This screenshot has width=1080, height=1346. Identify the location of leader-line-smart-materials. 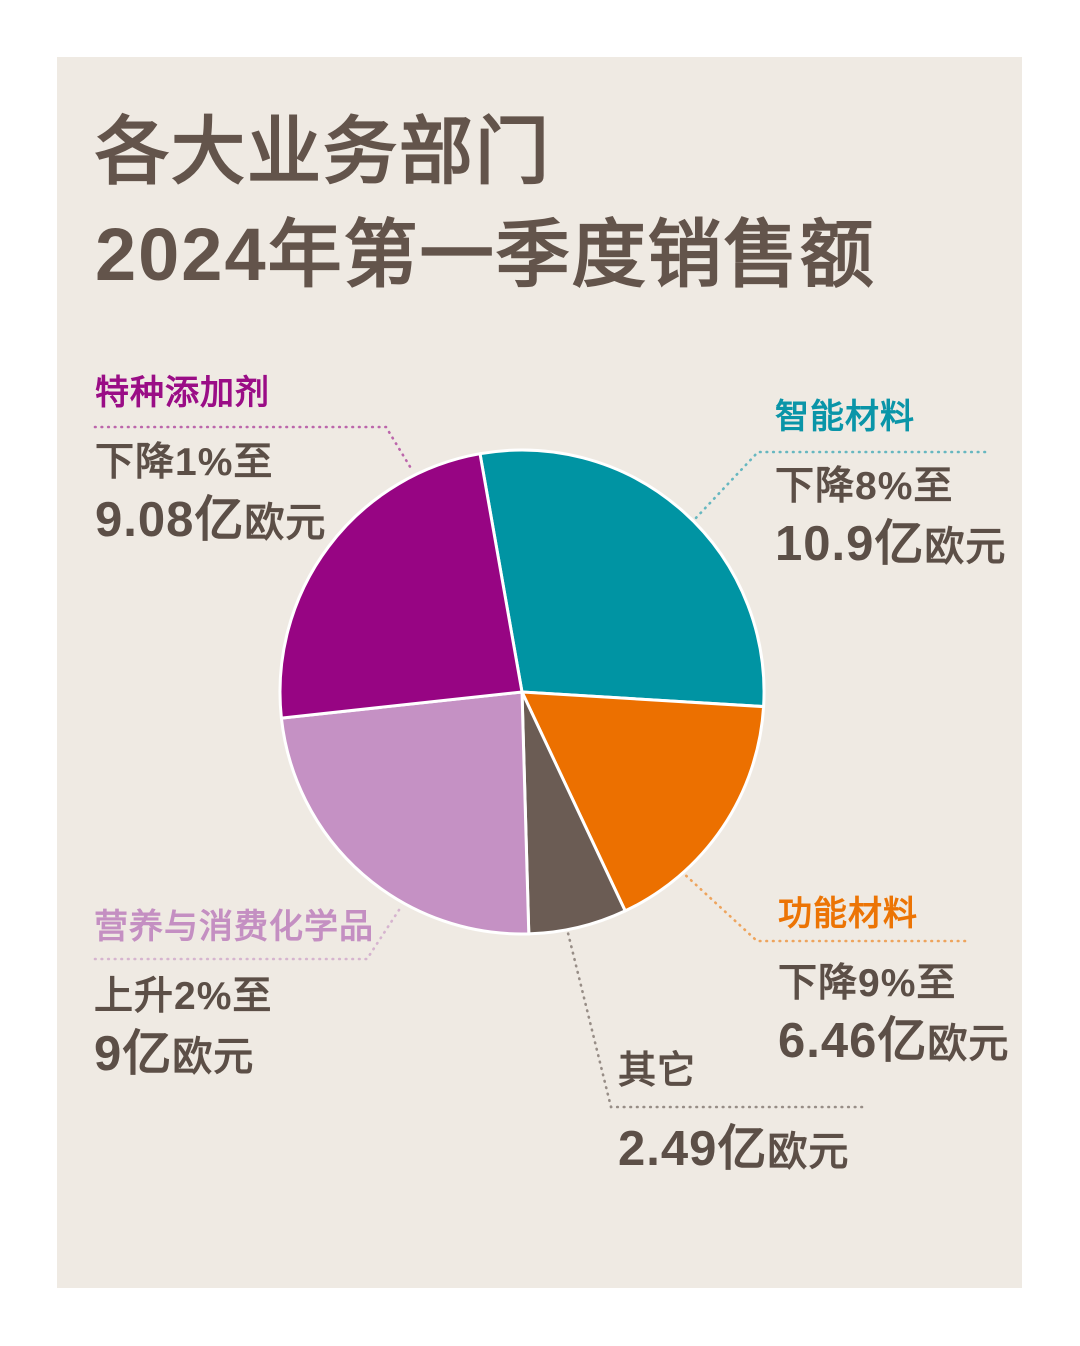
(839, 486).